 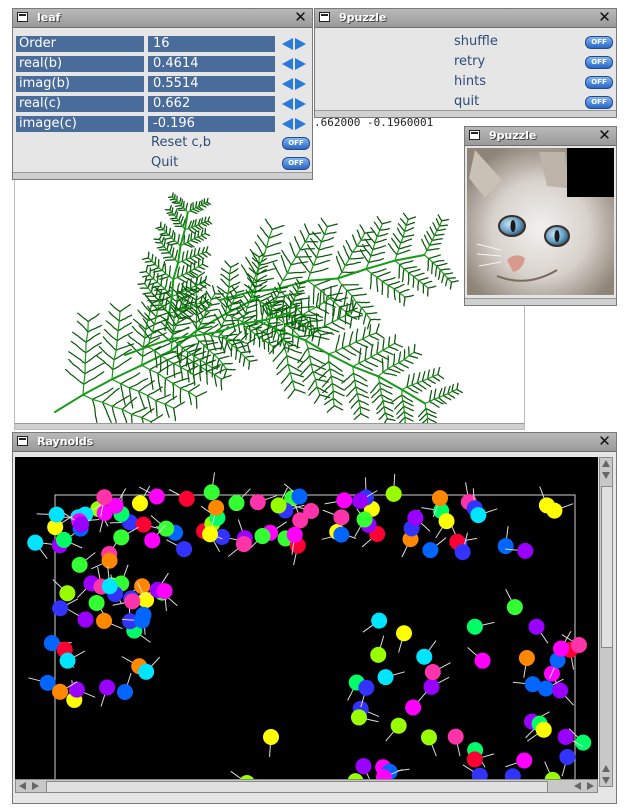 What do you see at coordinates (470, 61) in the screenshot?
I see `retry-button: retry` at bounding box center [470, 61].